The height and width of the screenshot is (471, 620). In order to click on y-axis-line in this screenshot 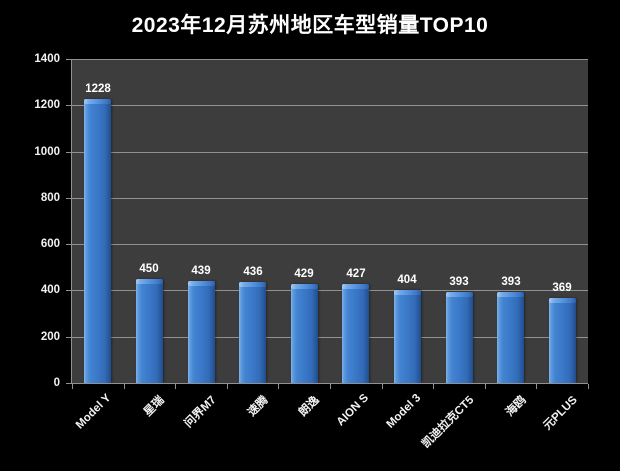, I will do `click(71, 221)`.